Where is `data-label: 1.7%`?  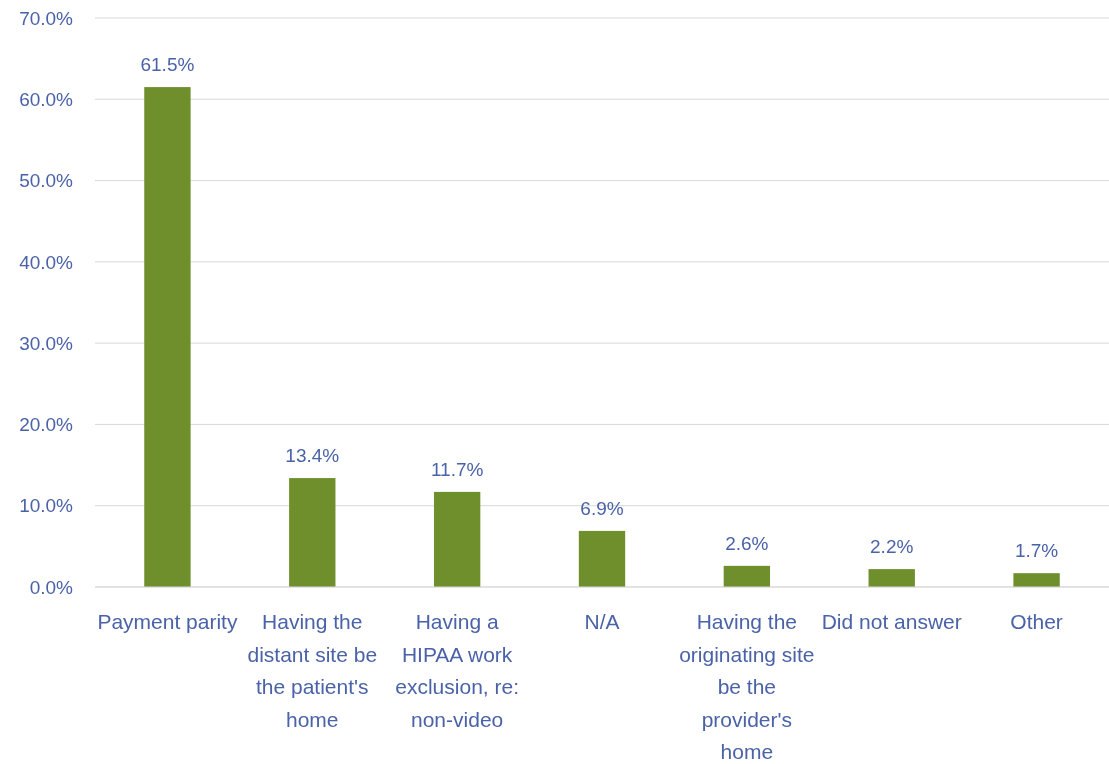
data-label: 1.7% is located at coordinates (1036, 551).